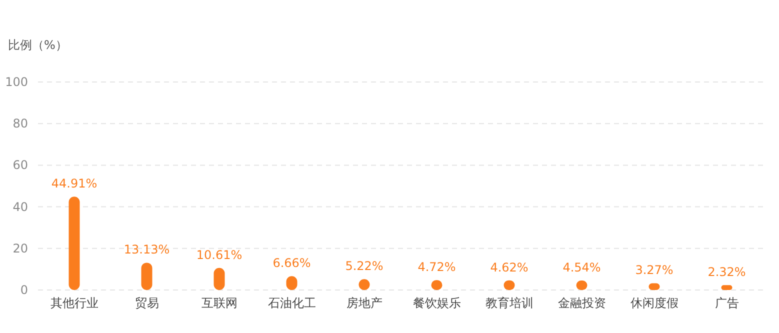  Describe the element at coordinates (509, 267) in the screenshot. I see `data-label: 4.62%` at that location.